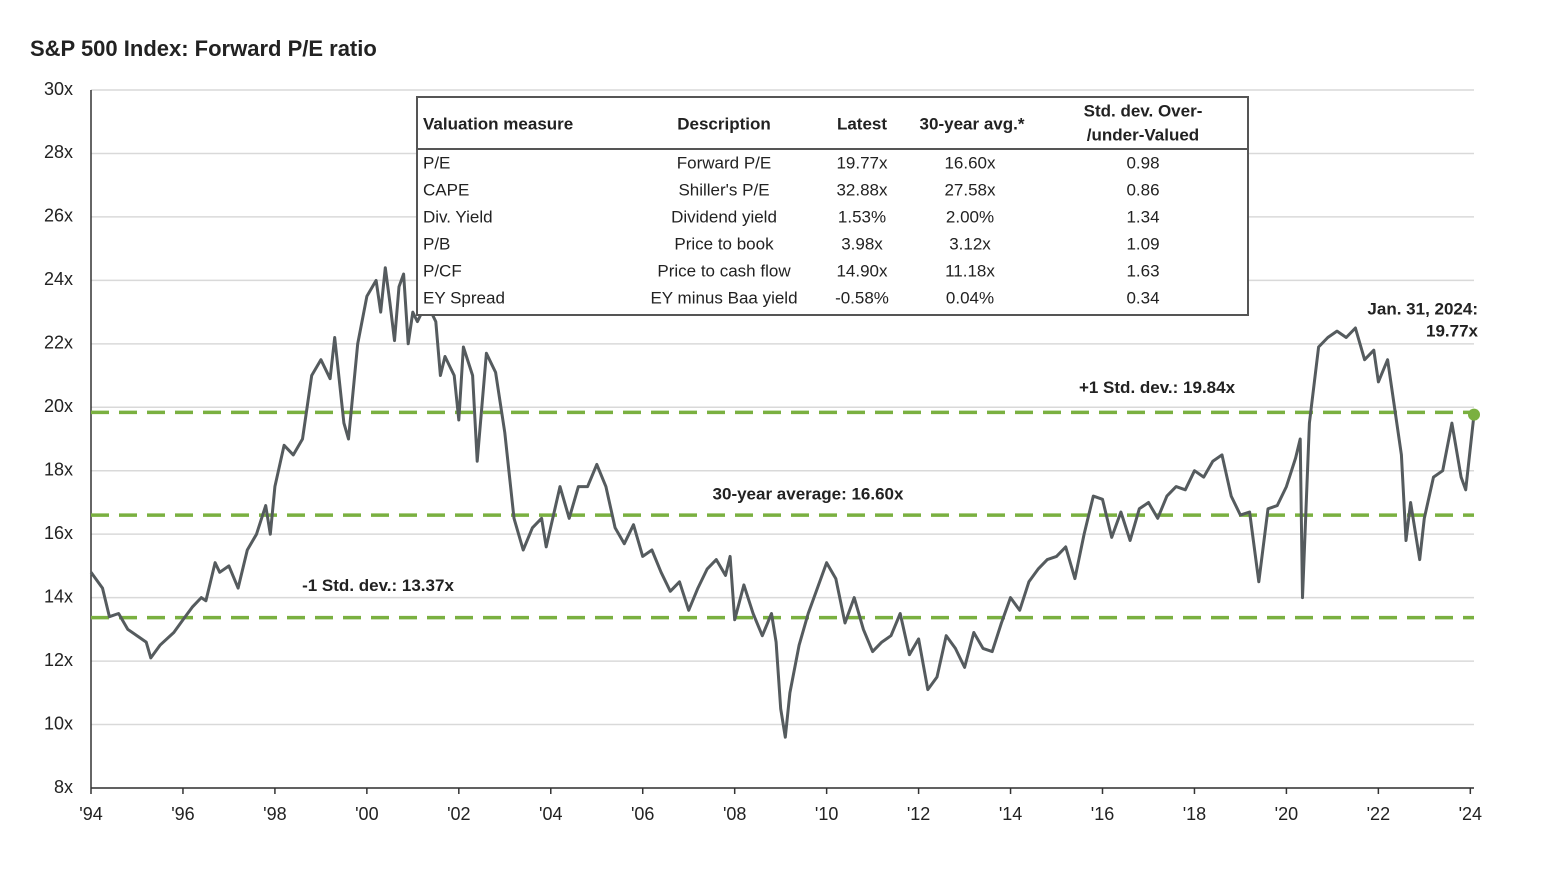 This screenshot has width=1554, height=874. Describe the element at coordinates (58, 343) in the screenshot. I see `y-tick-label: 22x` at that location.